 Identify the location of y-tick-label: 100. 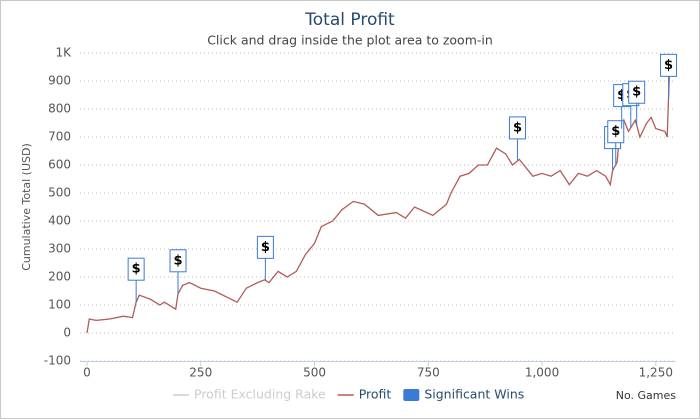
(59, 305).